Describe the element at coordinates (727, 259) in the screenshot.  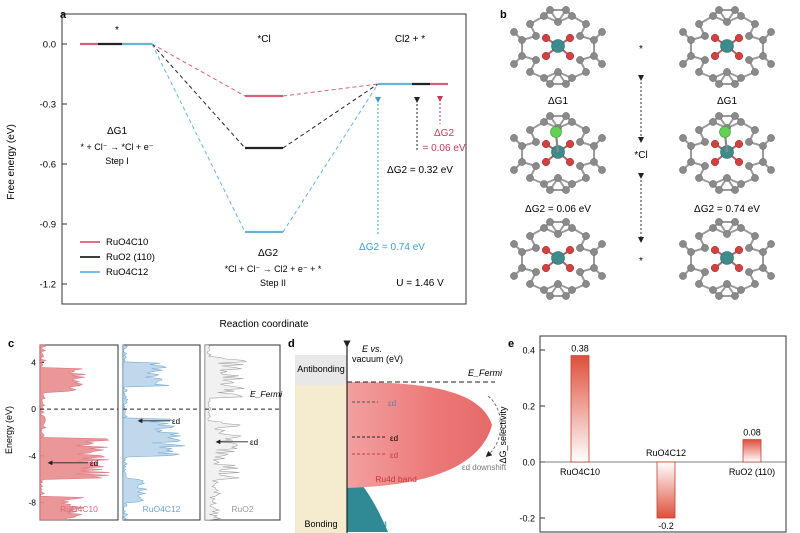
I see `molecule-right-bottom` at that location.